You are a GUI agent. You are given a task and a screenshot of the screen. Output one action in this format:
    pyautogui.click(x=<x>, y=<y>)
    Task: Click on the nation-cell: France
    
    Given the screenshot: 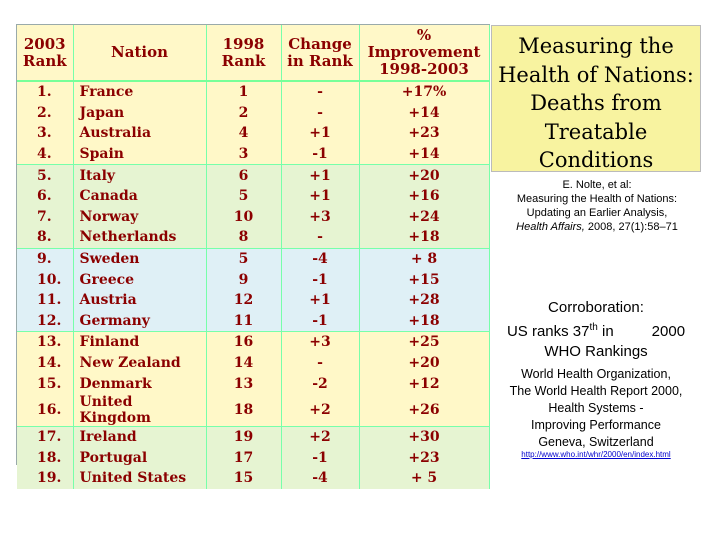 What is the action you would take?
    pyautogui.click(x=140, y=92)
    